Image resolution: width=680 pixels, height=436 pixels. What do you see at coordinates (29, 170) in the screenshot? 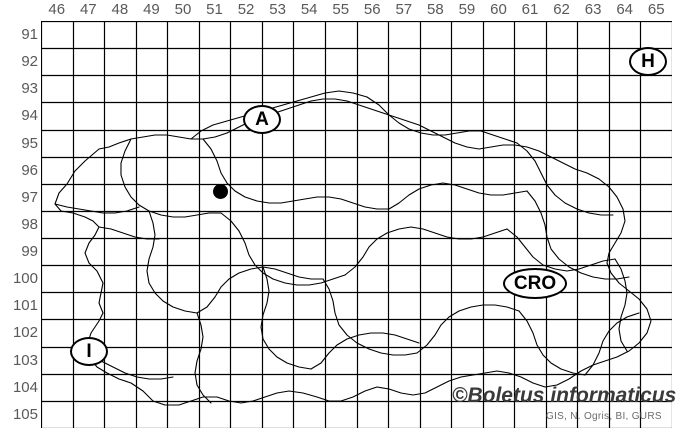
I see `grid-row-label-96: 96` at bounding box center [29, 170].